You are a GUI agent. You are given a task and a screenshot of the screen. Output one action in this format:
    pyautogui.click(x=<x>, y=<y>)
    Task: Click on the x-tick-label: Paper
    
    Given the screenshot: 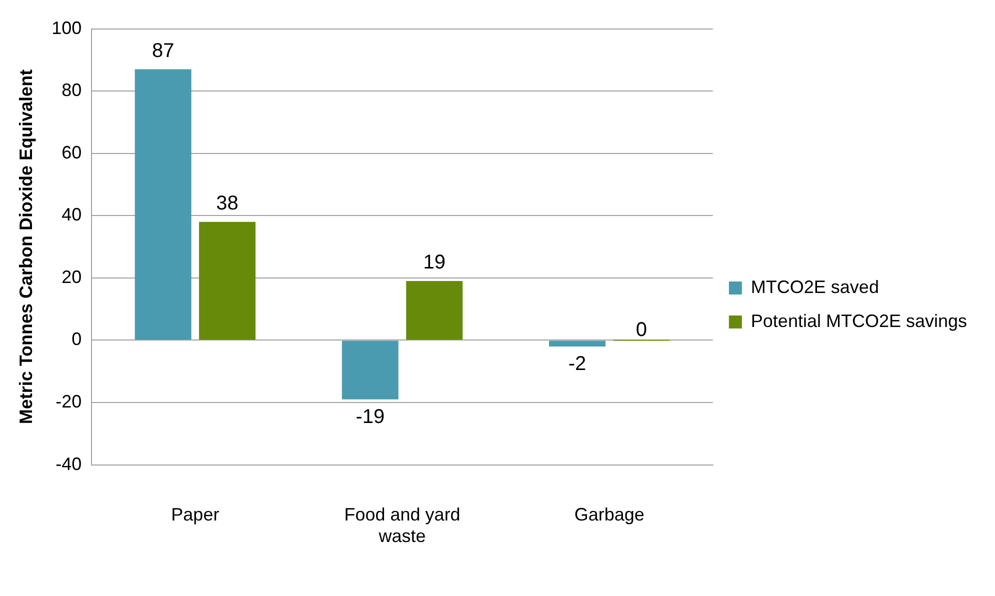 What is the action you would take?
    pyautogui.click(x=195, y=514)
    